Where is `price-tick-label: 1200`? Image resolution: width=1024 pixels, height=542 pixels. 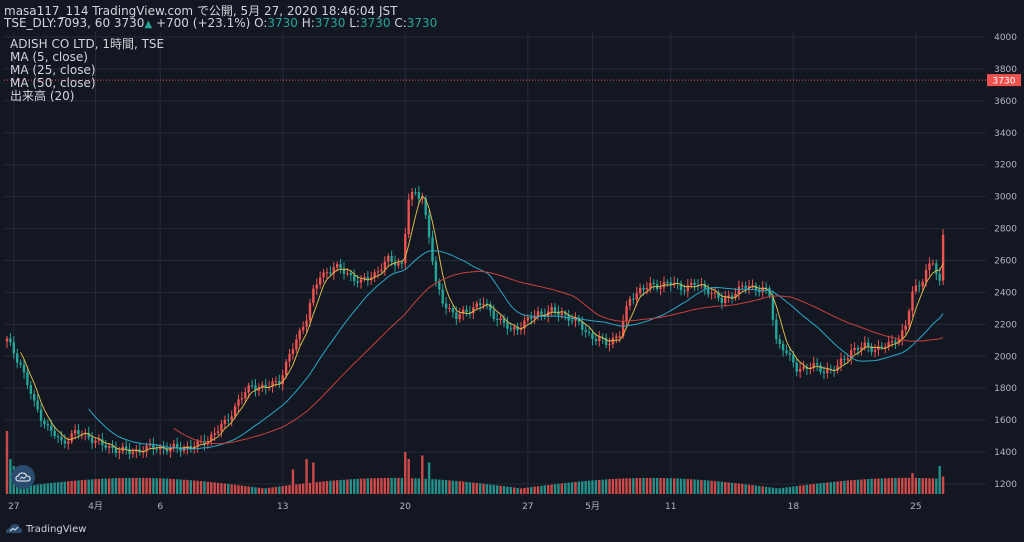 price-tick-label: 1200 is located at coordinates (1005, 485).